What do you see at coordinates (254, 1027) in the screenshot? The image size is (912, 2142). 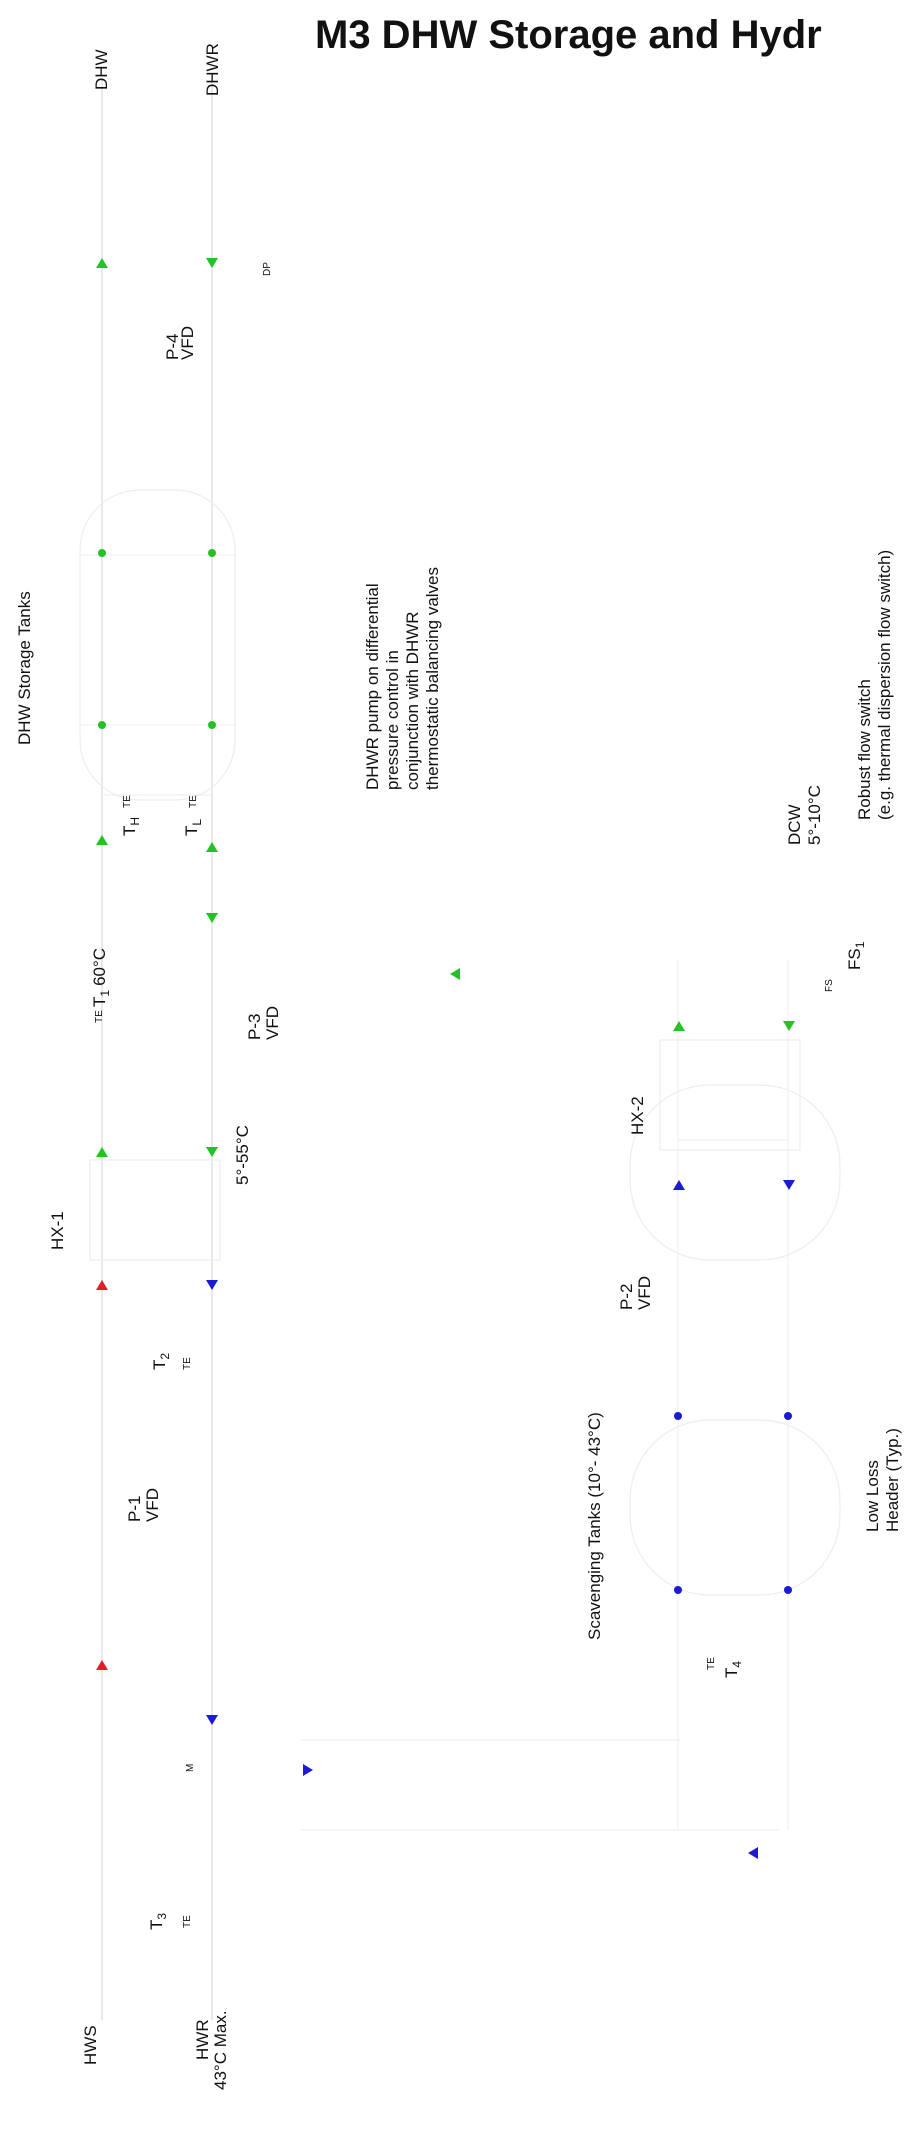 I see `p3-label: P-3` at bounding box center [254, 1027].